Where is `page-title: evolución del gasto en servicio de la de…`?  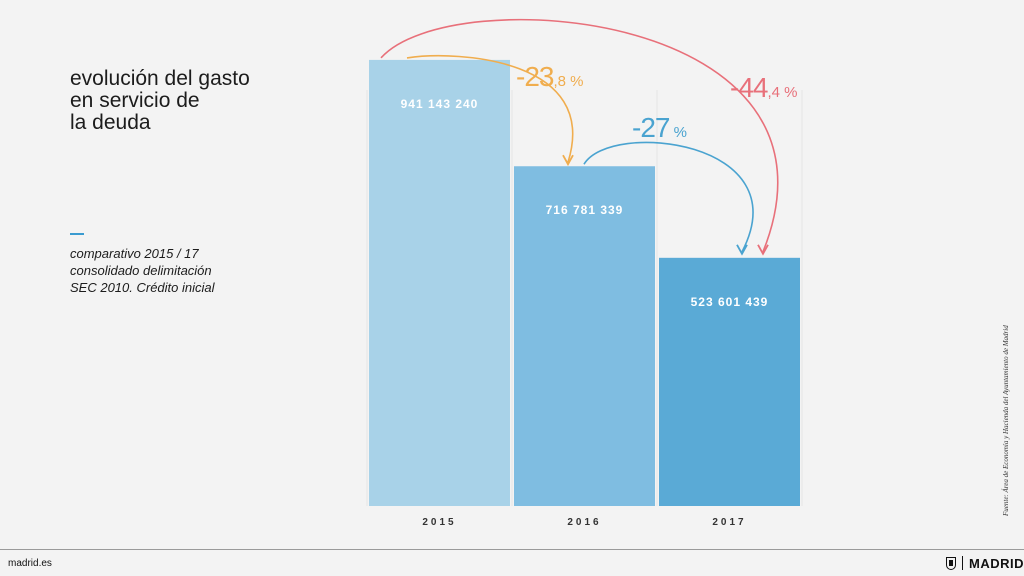 page-title: evolución del gasto en servicio de la de… is located at coordinates (160, 101).